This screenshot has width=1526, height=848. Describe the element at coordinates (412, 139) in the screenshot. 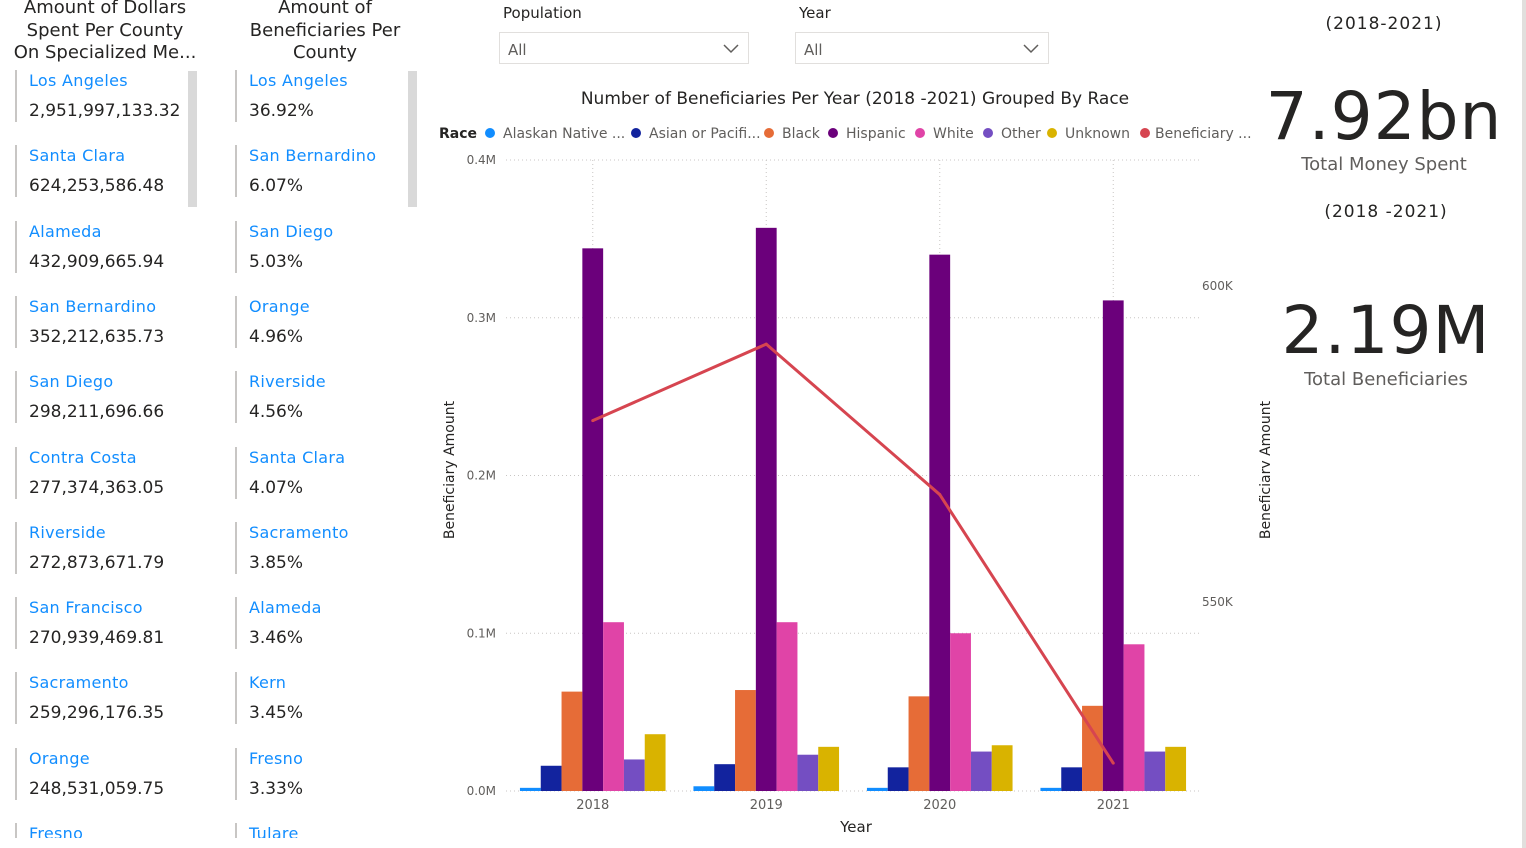

I see `beneficiaries-card-scrollbar` at that location.